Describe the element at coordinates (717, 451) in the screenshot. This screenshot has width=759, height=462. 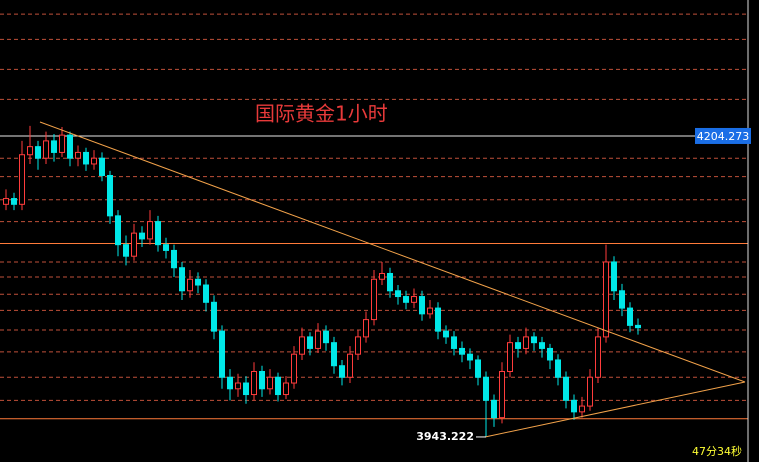
I see `bar-timer: 47分34秒` at that location.